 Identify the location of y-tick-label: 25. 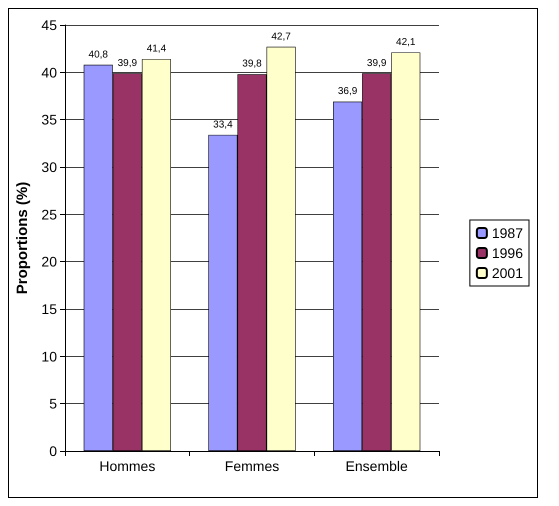
(49, 214).